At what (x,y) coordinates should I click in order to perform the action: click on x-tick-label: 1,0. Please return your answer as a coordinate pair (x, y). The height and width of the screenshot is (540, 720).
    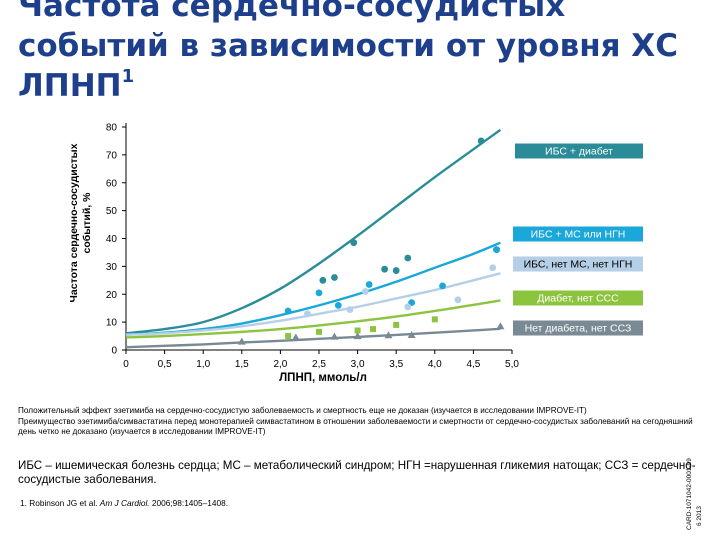
    Looking at the image, I should click on (203, 364).